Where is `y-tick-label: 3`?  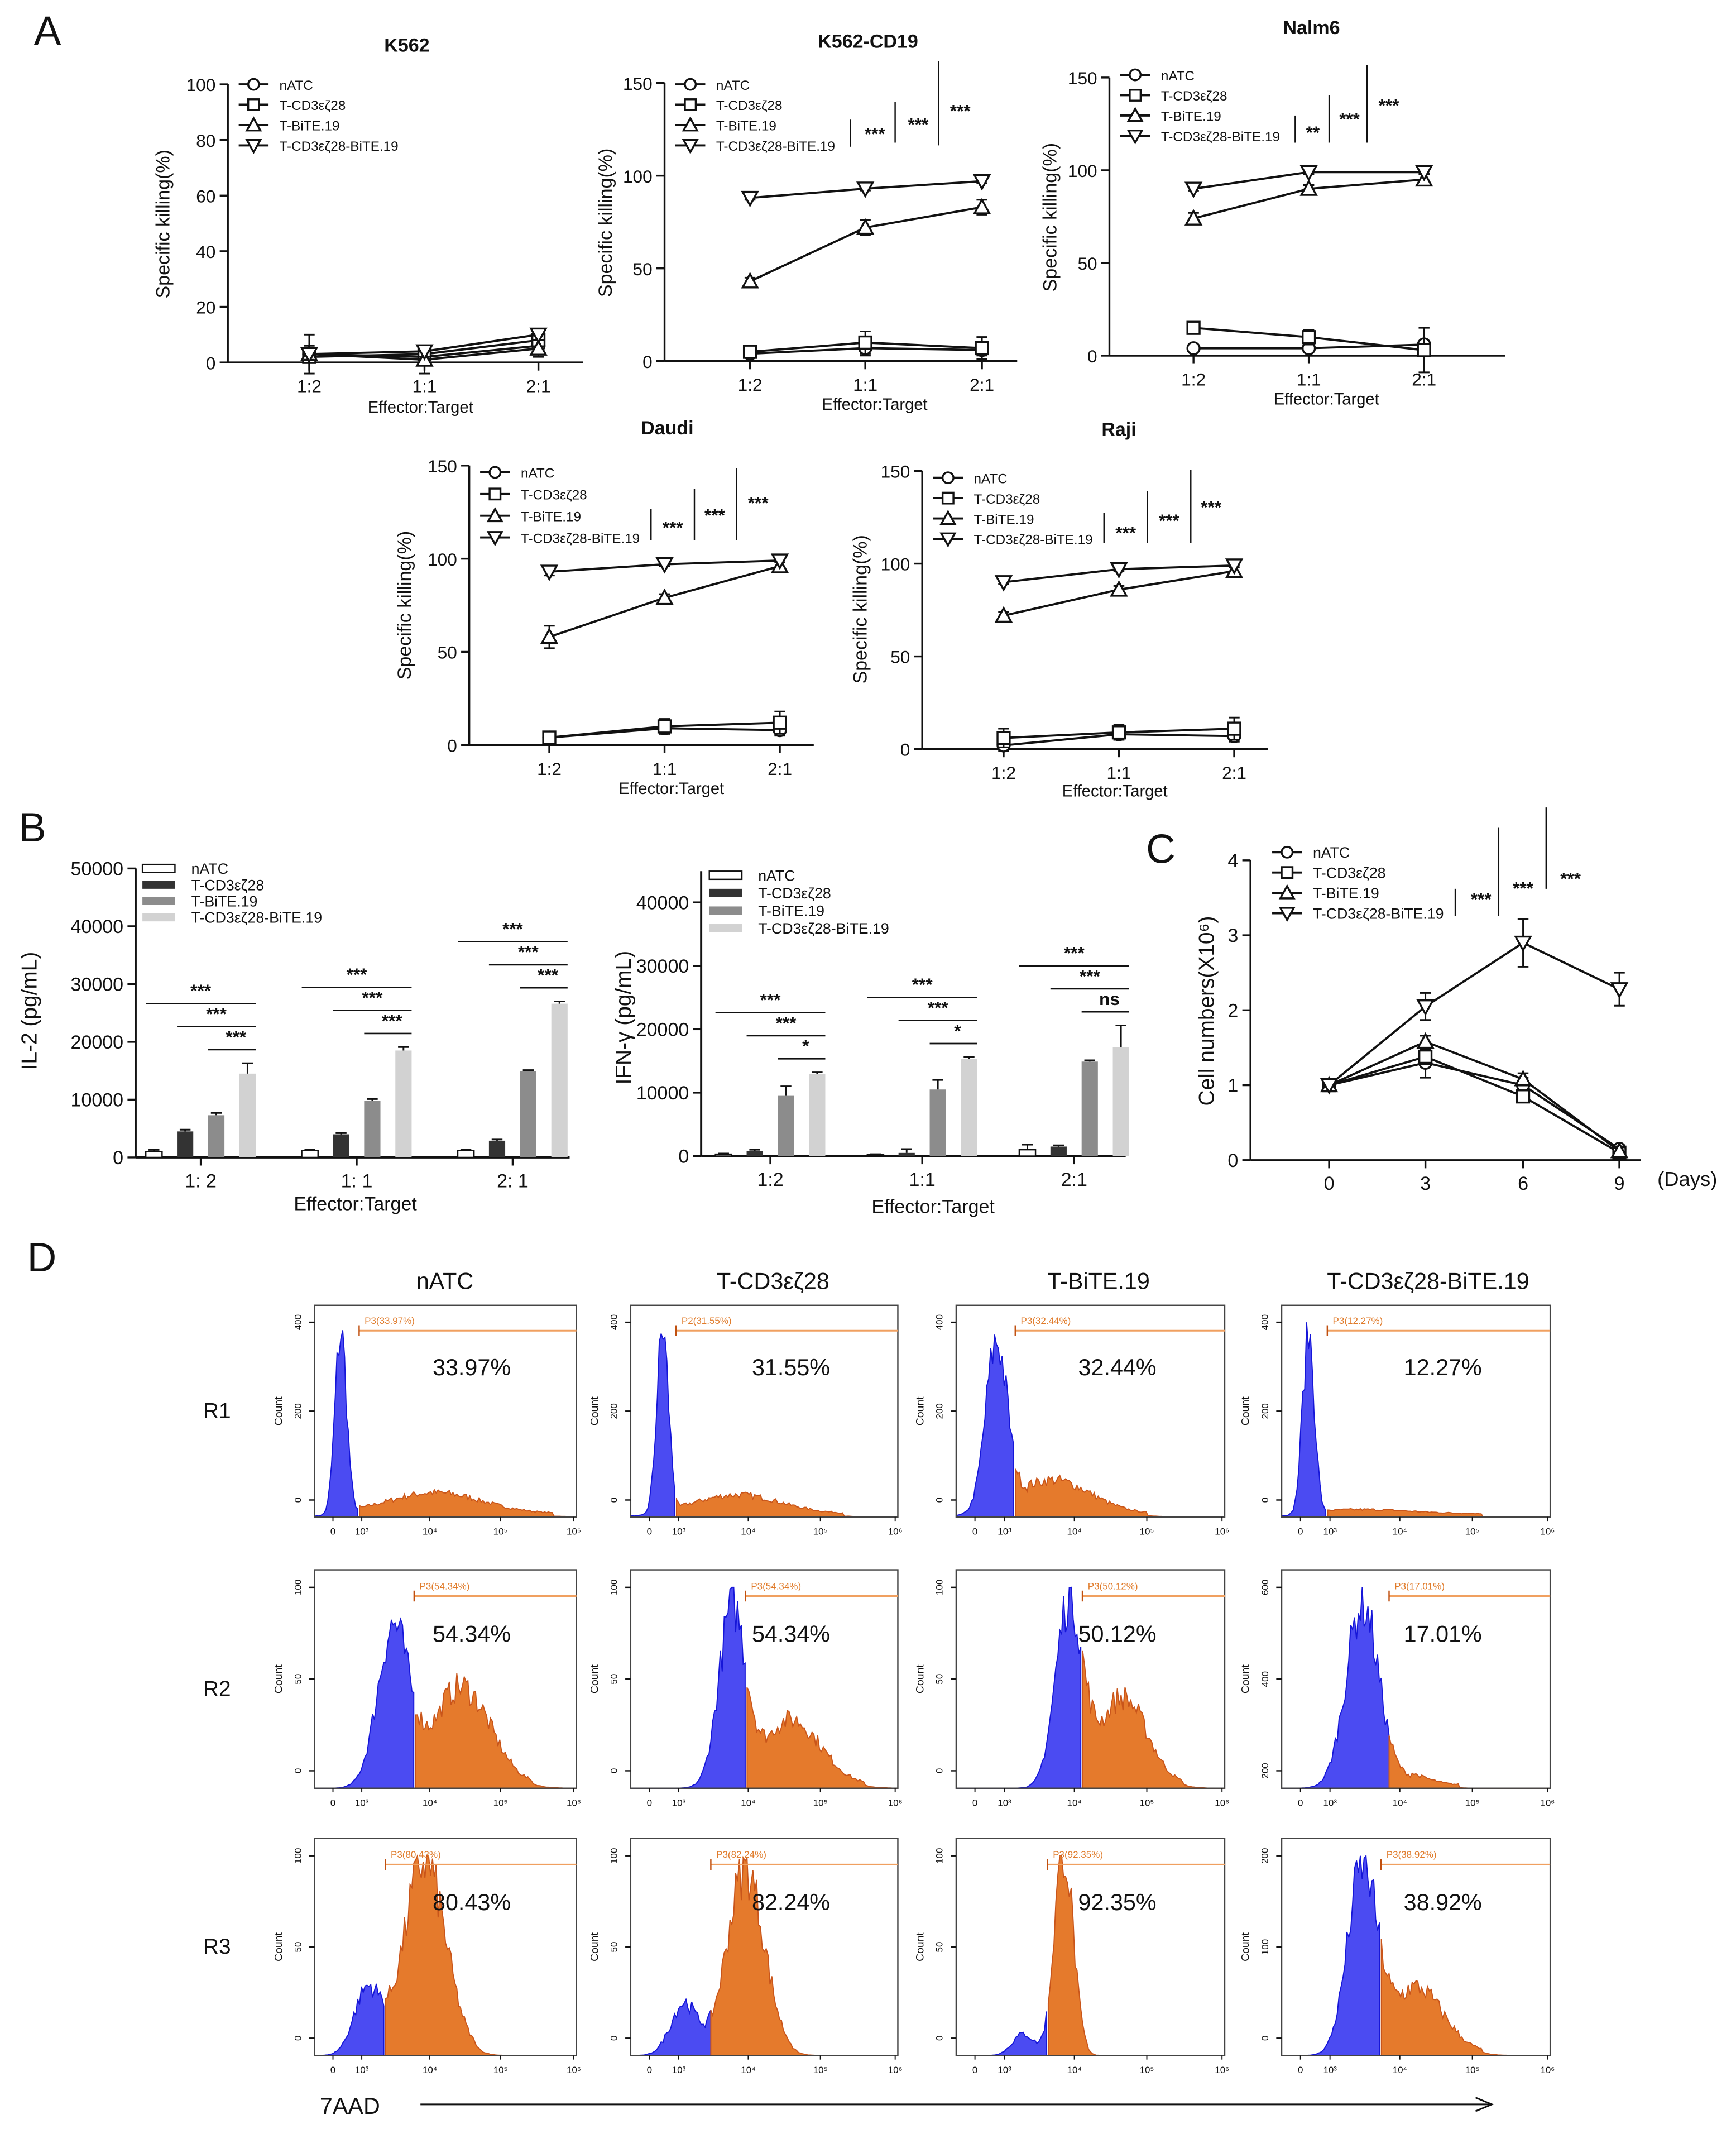 y-tick-label: 3 is located at coordinates (1232, 935).